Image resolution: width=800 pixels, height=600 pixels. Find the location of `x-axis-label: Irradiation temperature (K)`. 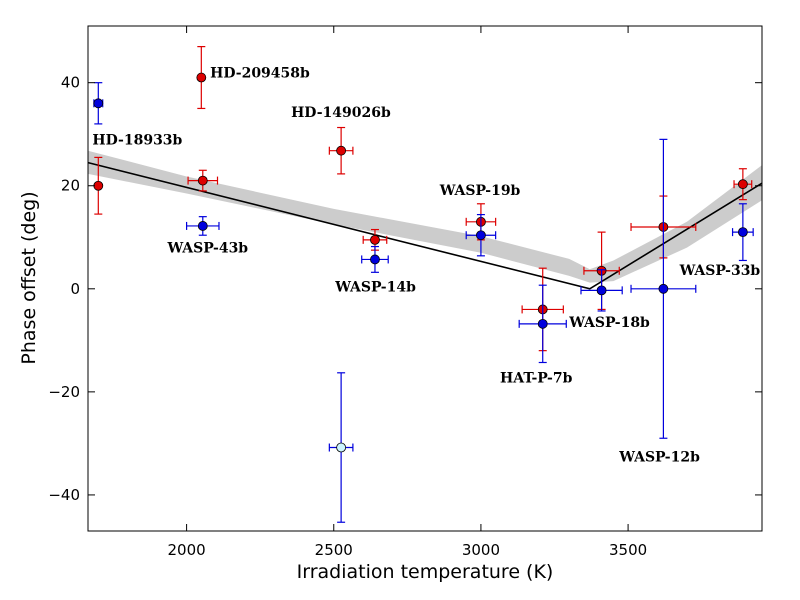

x-axis-label: Irradiation temperature (K) is located at coordinates (425, 572).